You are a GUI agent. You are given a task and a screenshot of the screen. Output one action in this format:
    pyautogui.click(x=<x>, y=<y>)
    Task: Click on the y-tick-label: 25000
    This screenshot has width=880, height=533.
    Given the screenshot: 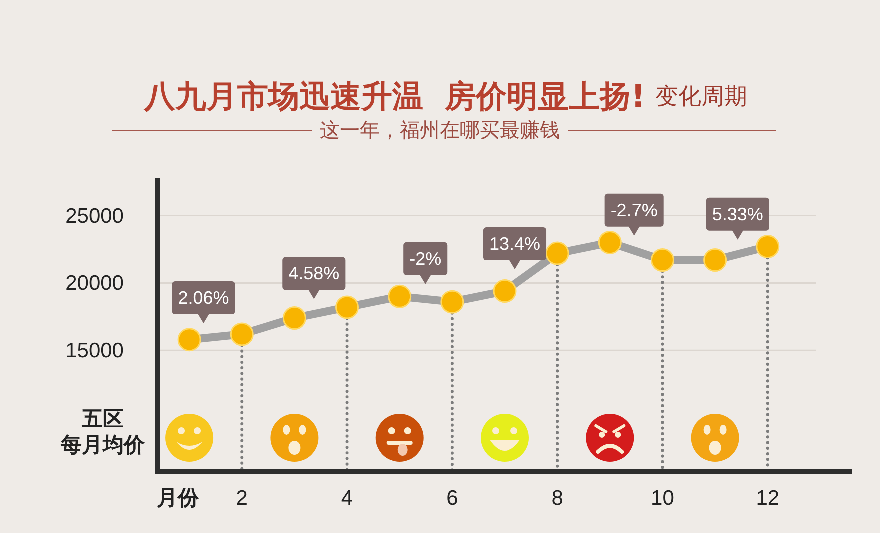 What is the action you would take?
    pyautogui.click(x=95, y=216)
    